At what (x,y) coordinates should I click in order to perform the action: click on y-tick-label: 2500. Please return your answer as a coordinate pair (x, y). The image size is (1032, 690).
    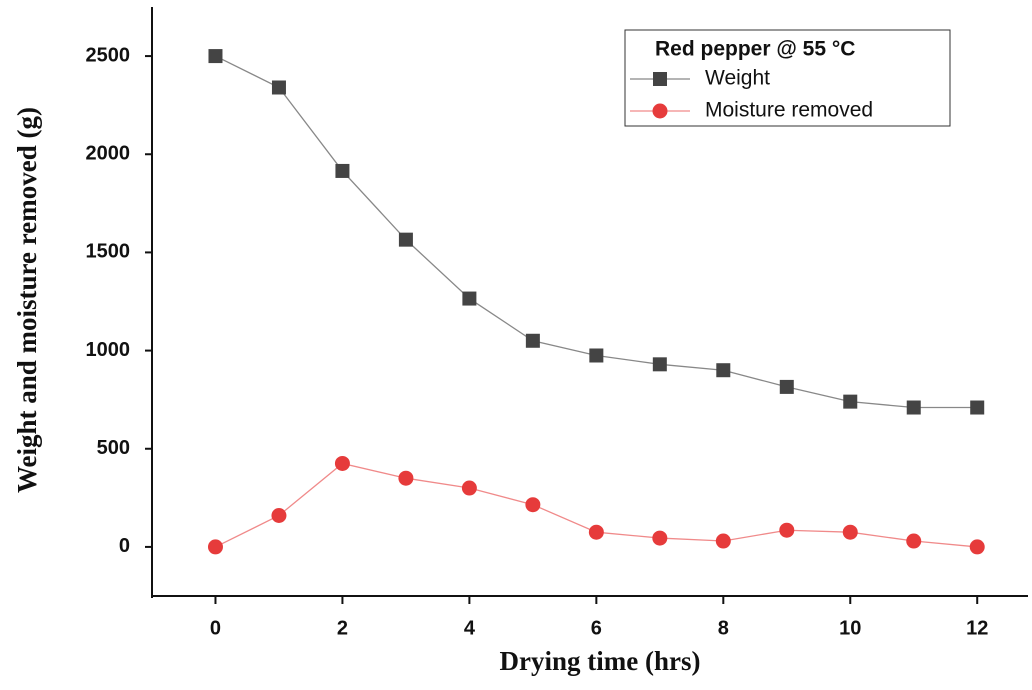
    Looking at the image, I should click on (108, 55).